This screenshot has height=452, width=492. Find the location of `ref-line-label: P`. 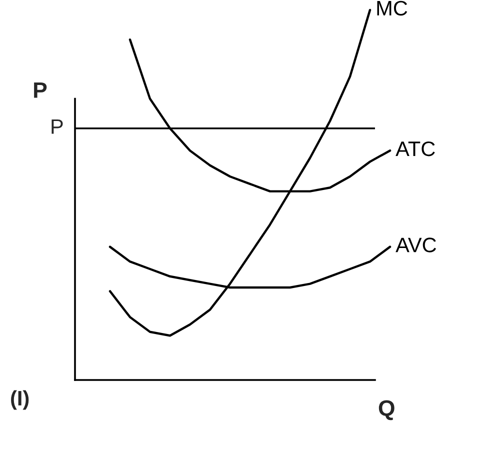

ref-line-label: P is located at coordinates (57, 126).